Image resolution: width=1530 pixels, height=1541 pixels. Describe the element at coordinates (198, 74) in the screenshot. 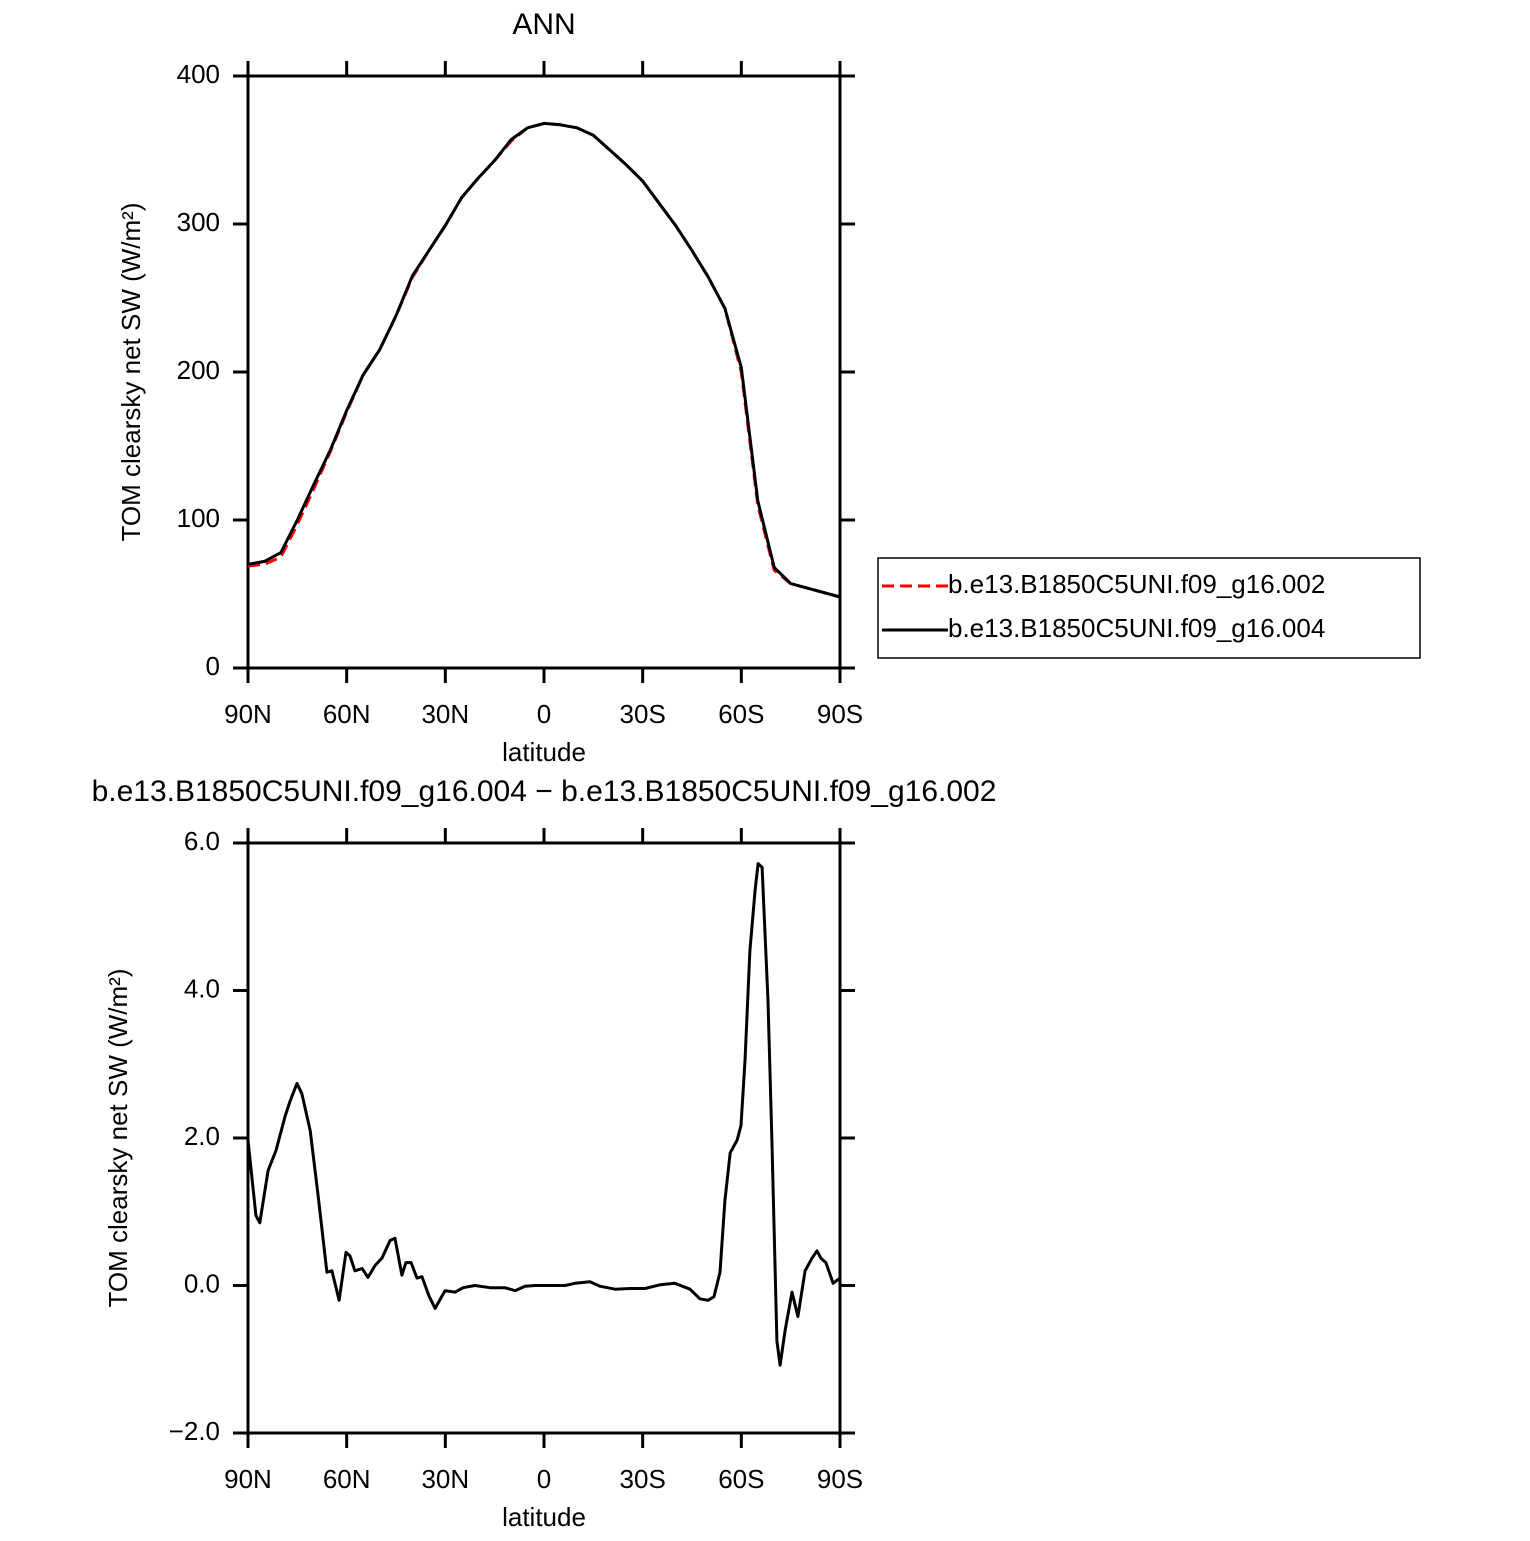

I see `y-tick-label: 400` at that location.